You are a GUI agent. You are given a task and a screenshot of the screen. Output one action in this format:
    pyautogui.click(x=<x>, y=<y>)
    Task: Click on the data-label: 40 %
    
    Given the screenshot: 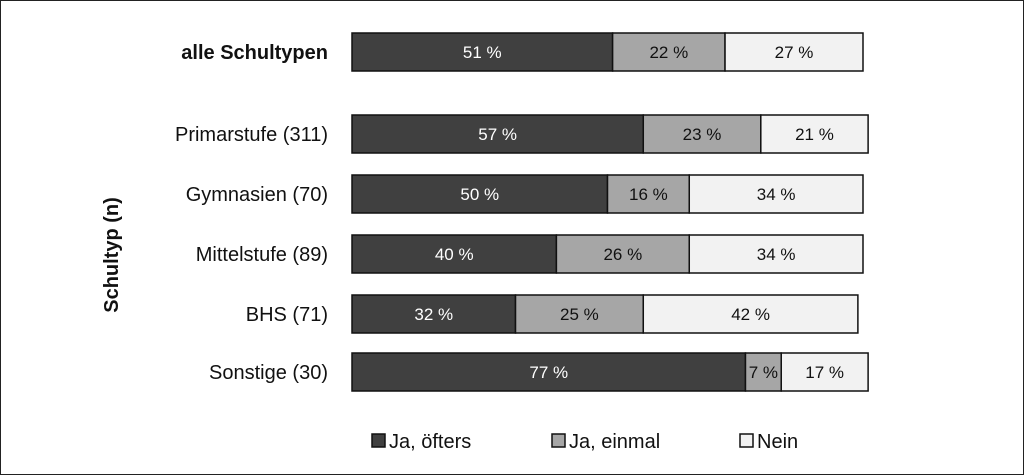 What is the action you would take?
    pyautogui.click(x=454, y=254)
    